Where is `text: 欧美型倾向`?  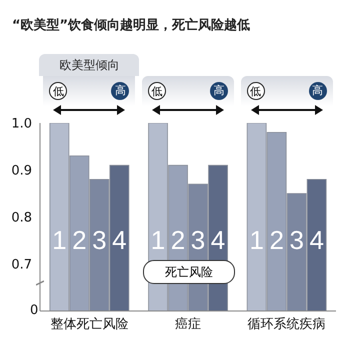
text: 欧美型倾向 is located at coordinates (89, 65).